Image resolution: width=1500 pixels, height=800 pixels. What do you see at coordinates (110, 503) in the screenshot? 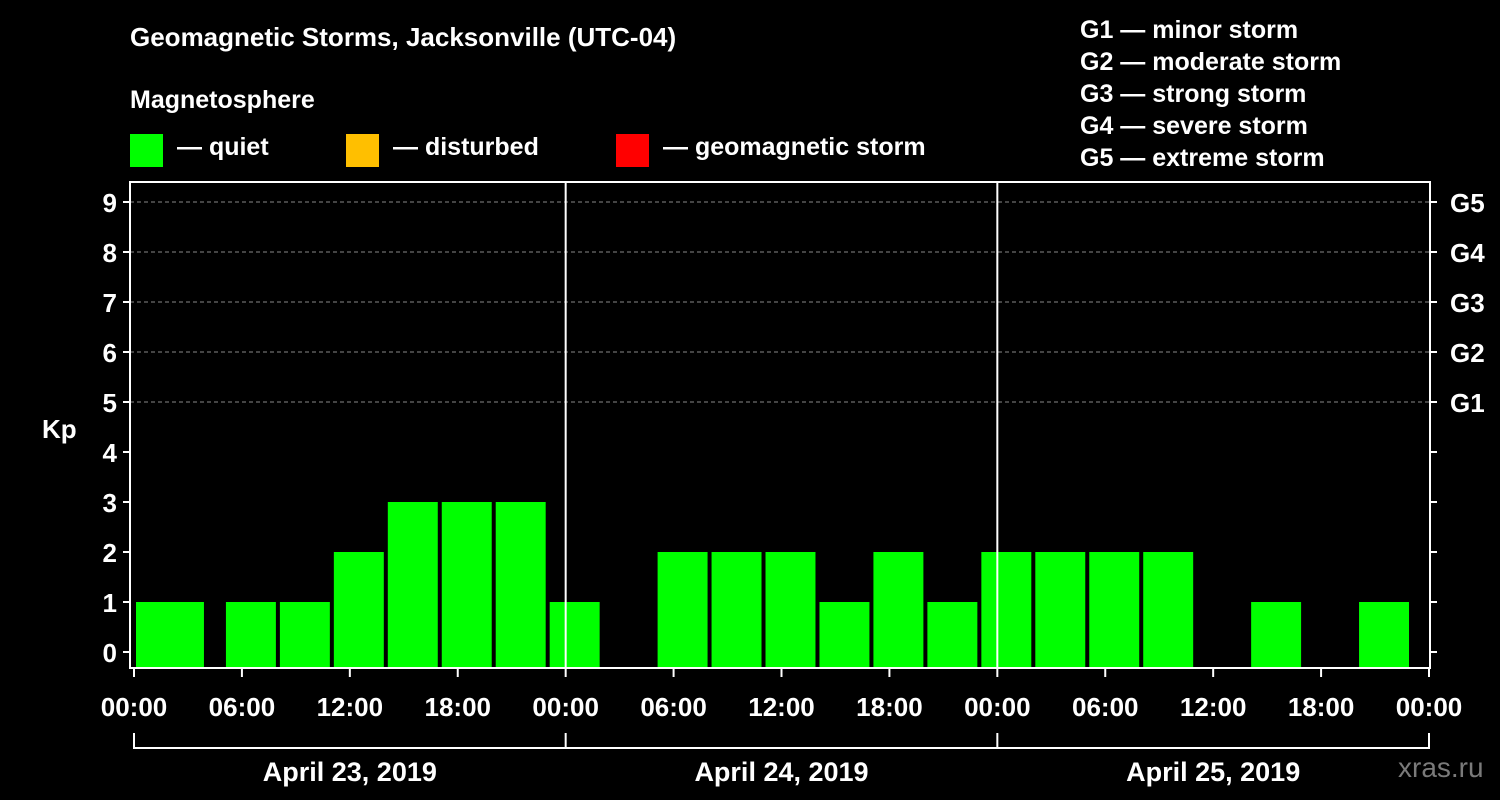
I see `ytick-label-3: 3` at bounding box center [110, 503].